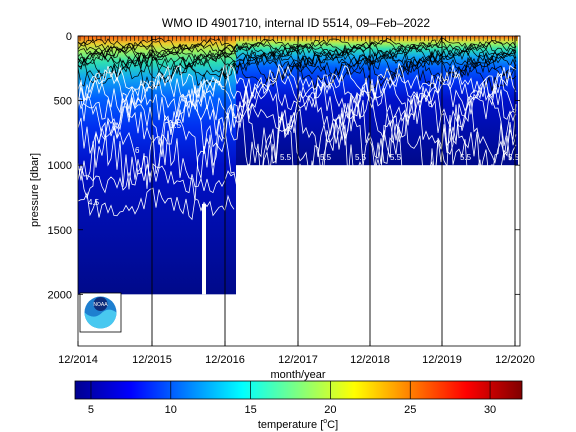 The width and height of the screenshot is (576, 432). What do you see at coordinates (370, 360) in the screenshot?
I see `x-tick-label: 12/2018` at bounding box center [370, 360].